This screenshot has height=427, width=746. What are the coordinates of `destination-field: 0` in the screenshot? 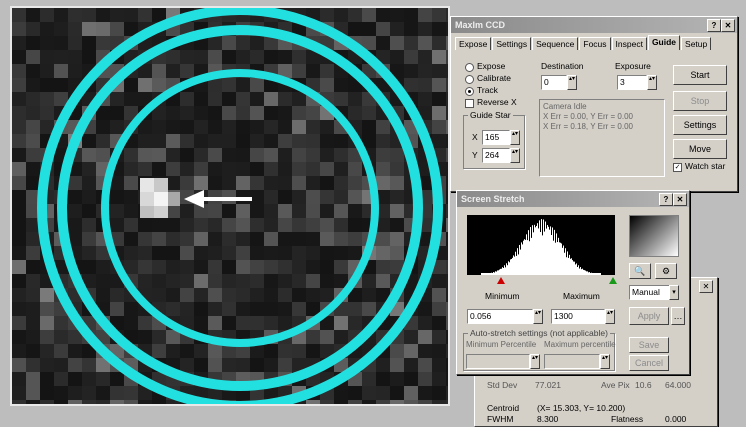 It's located at (554, 82).